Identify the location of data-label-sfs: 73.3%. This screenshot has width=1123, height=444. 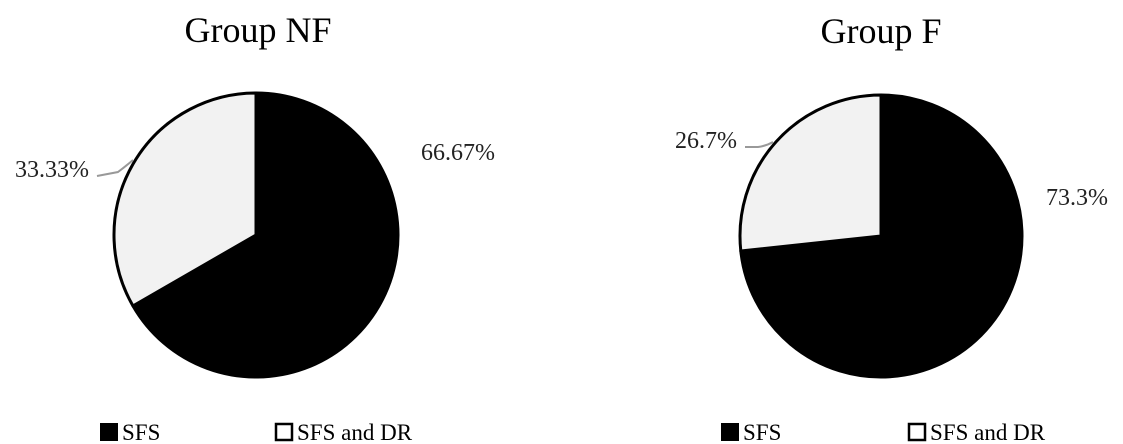
(1077, 198).